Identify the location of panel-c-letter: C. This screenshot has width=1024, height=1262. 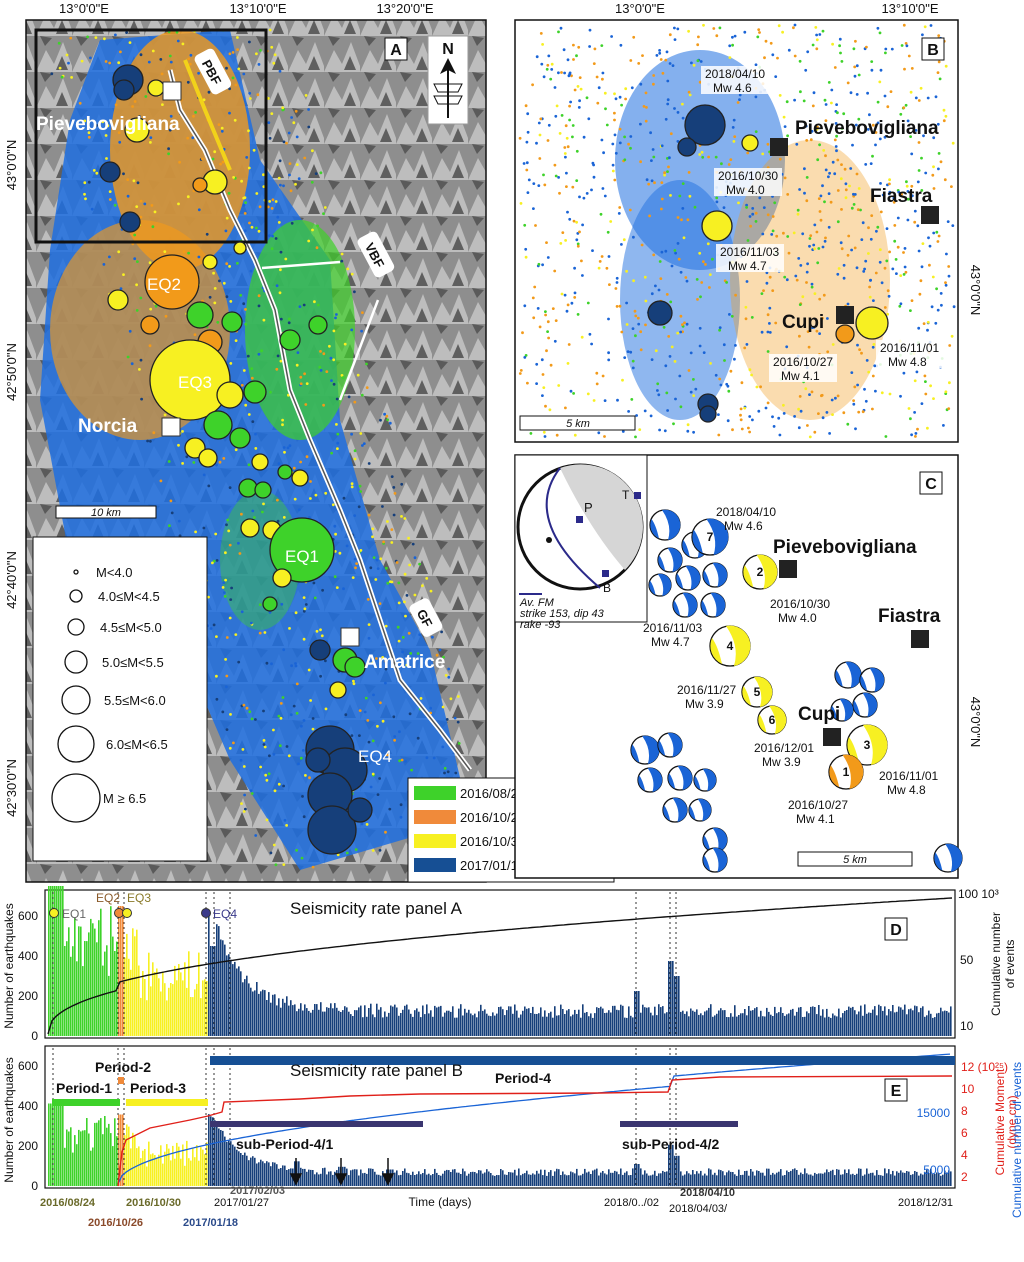
(931, 484).